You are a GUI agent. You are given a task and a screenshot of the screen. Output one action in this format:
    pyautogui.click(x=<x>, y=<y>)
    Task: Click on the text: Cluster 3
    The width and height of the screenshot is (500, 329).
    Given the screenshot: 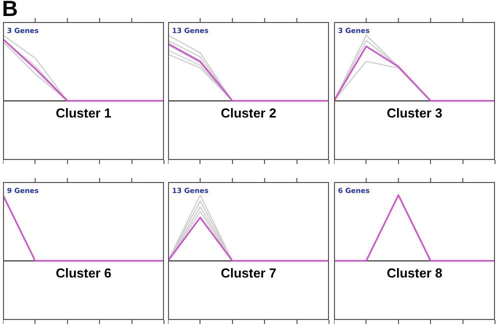 What is the action you would take?
    pyautogui.click(x=414, y=112)
    